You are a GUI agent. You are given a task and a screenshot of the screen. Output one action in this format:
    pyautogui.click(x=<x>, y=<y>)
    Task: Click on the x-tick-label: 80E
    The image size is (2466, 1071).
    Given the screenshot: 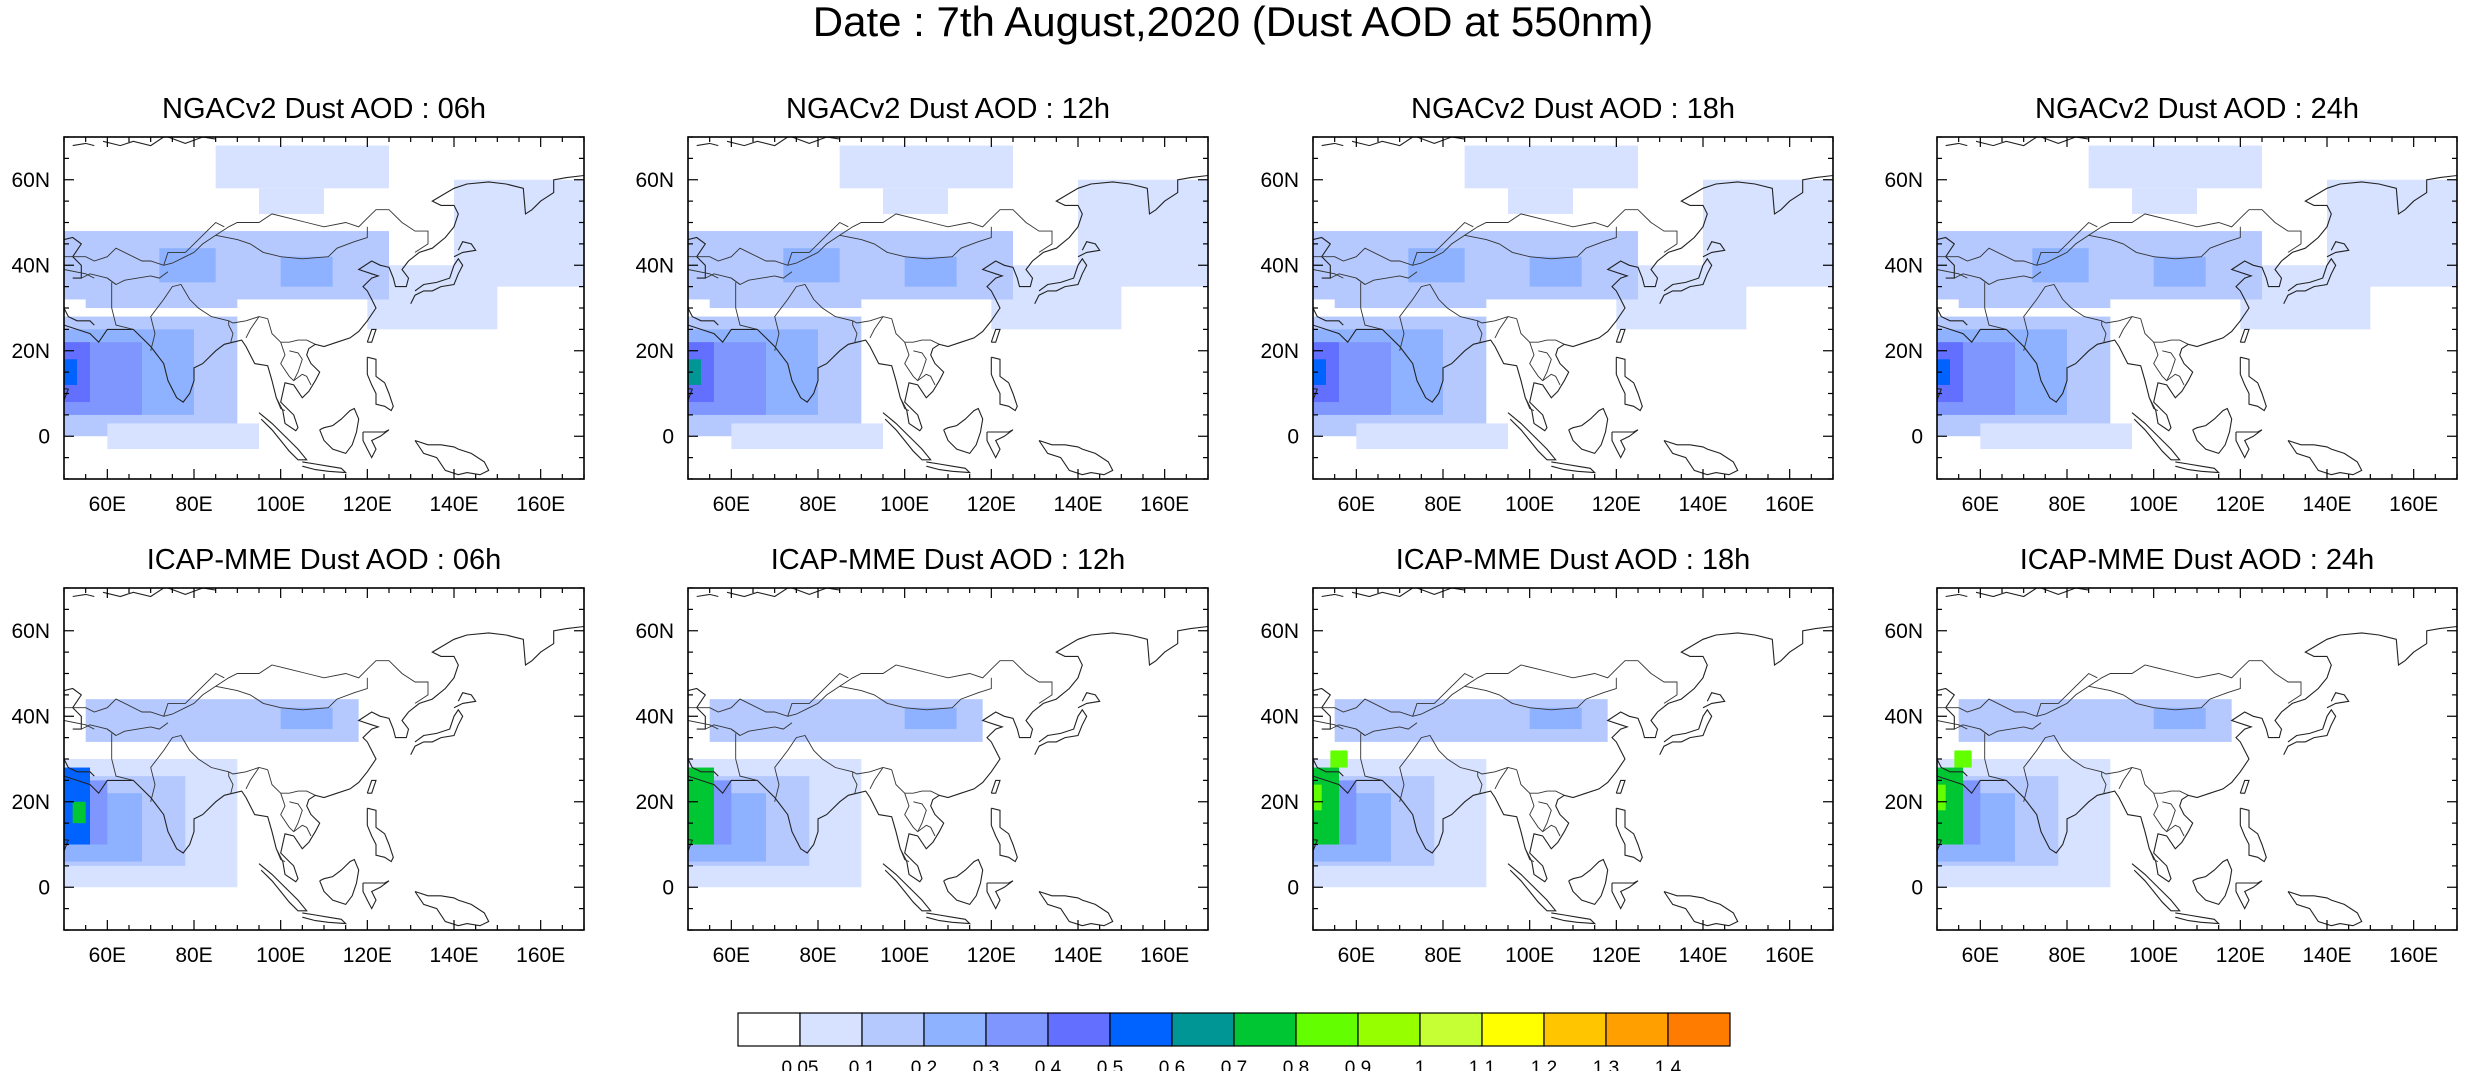 What is the action you would take?
    pyautogui.click(x=817, y=955)
    